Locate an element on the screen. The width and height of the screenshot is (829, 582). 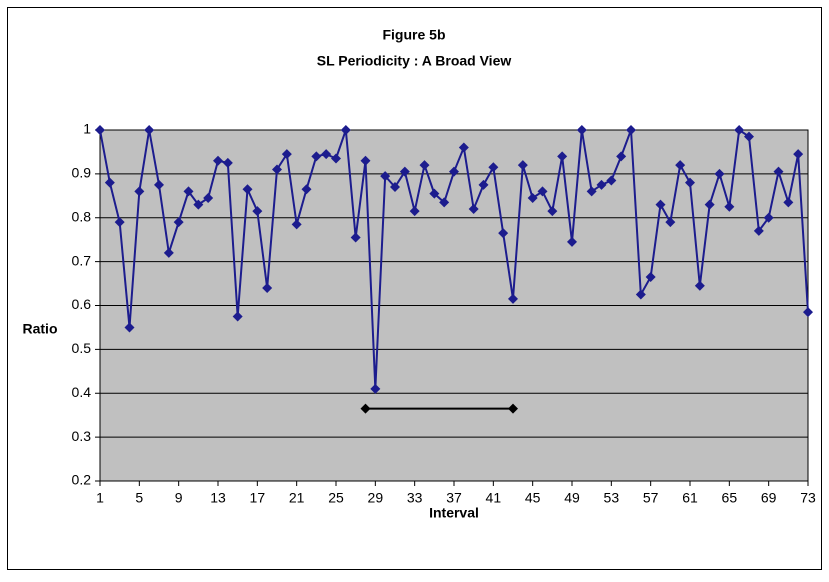
y-tick-label: 0.6 is located at coordinates (82, 304).